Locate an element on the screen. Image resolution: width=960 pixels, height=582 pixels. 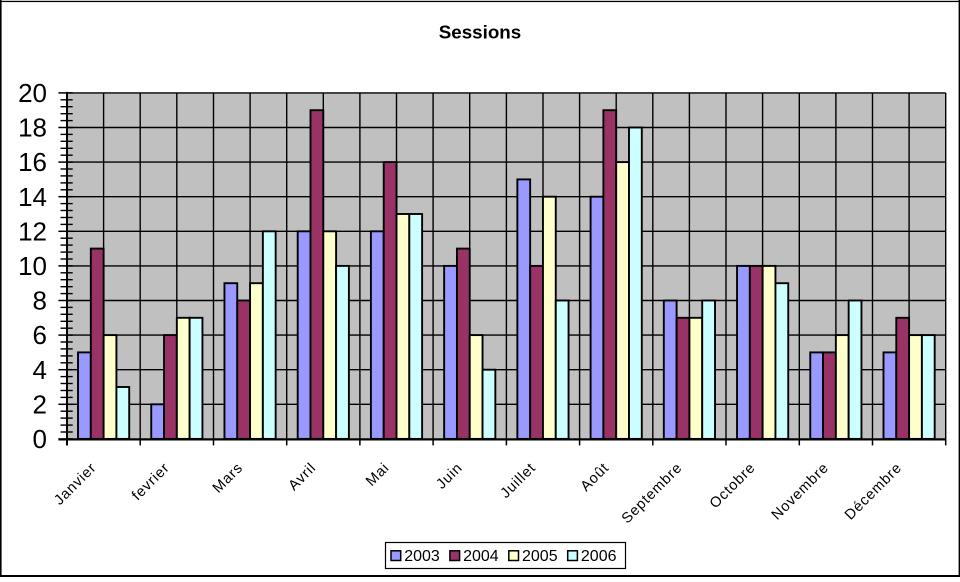
svg-text: 2004 is located at coordinates (481, 556).